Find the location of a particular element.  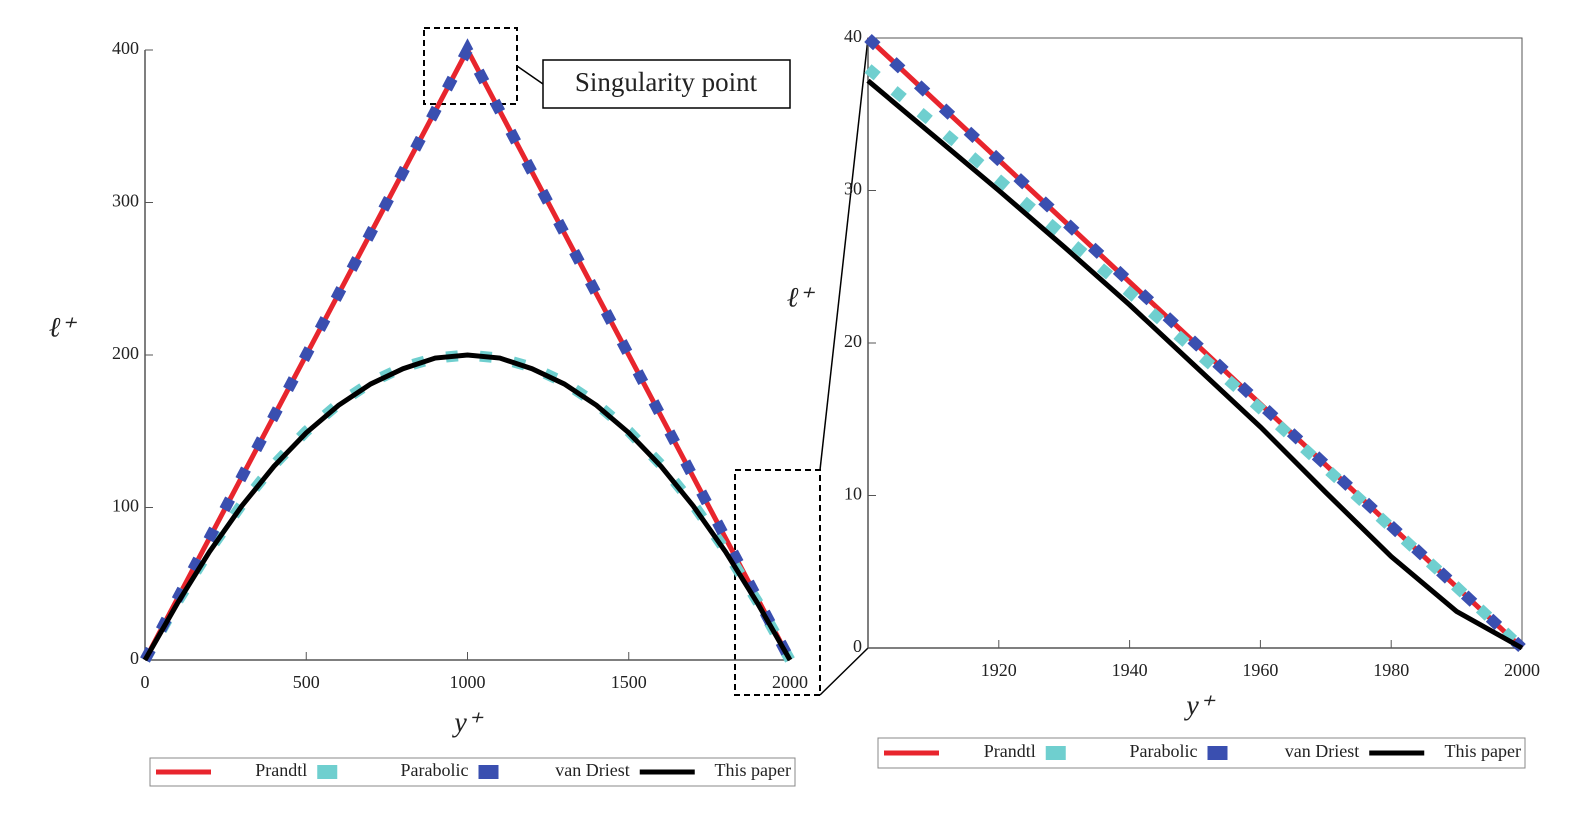

y-tick-label: 100 is located at coordinates (125, 506).